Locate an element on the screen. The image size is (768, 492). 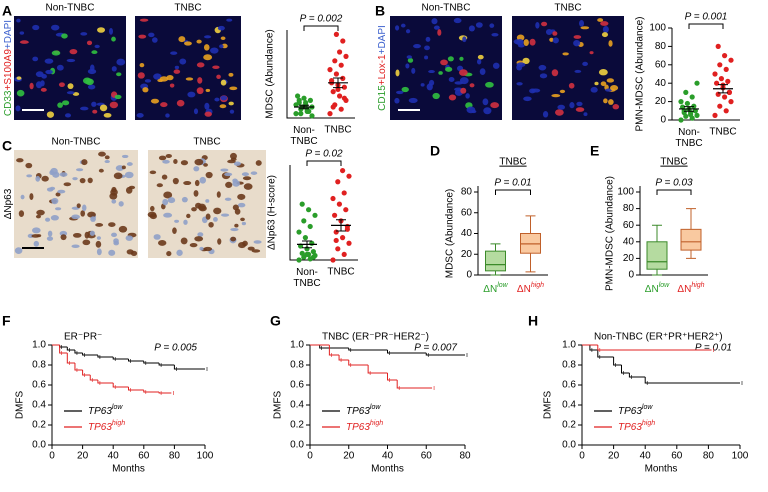
chart-title: TNBC (ER⁻PR⁻HER2⁻) is located at coordinates (375, 337).